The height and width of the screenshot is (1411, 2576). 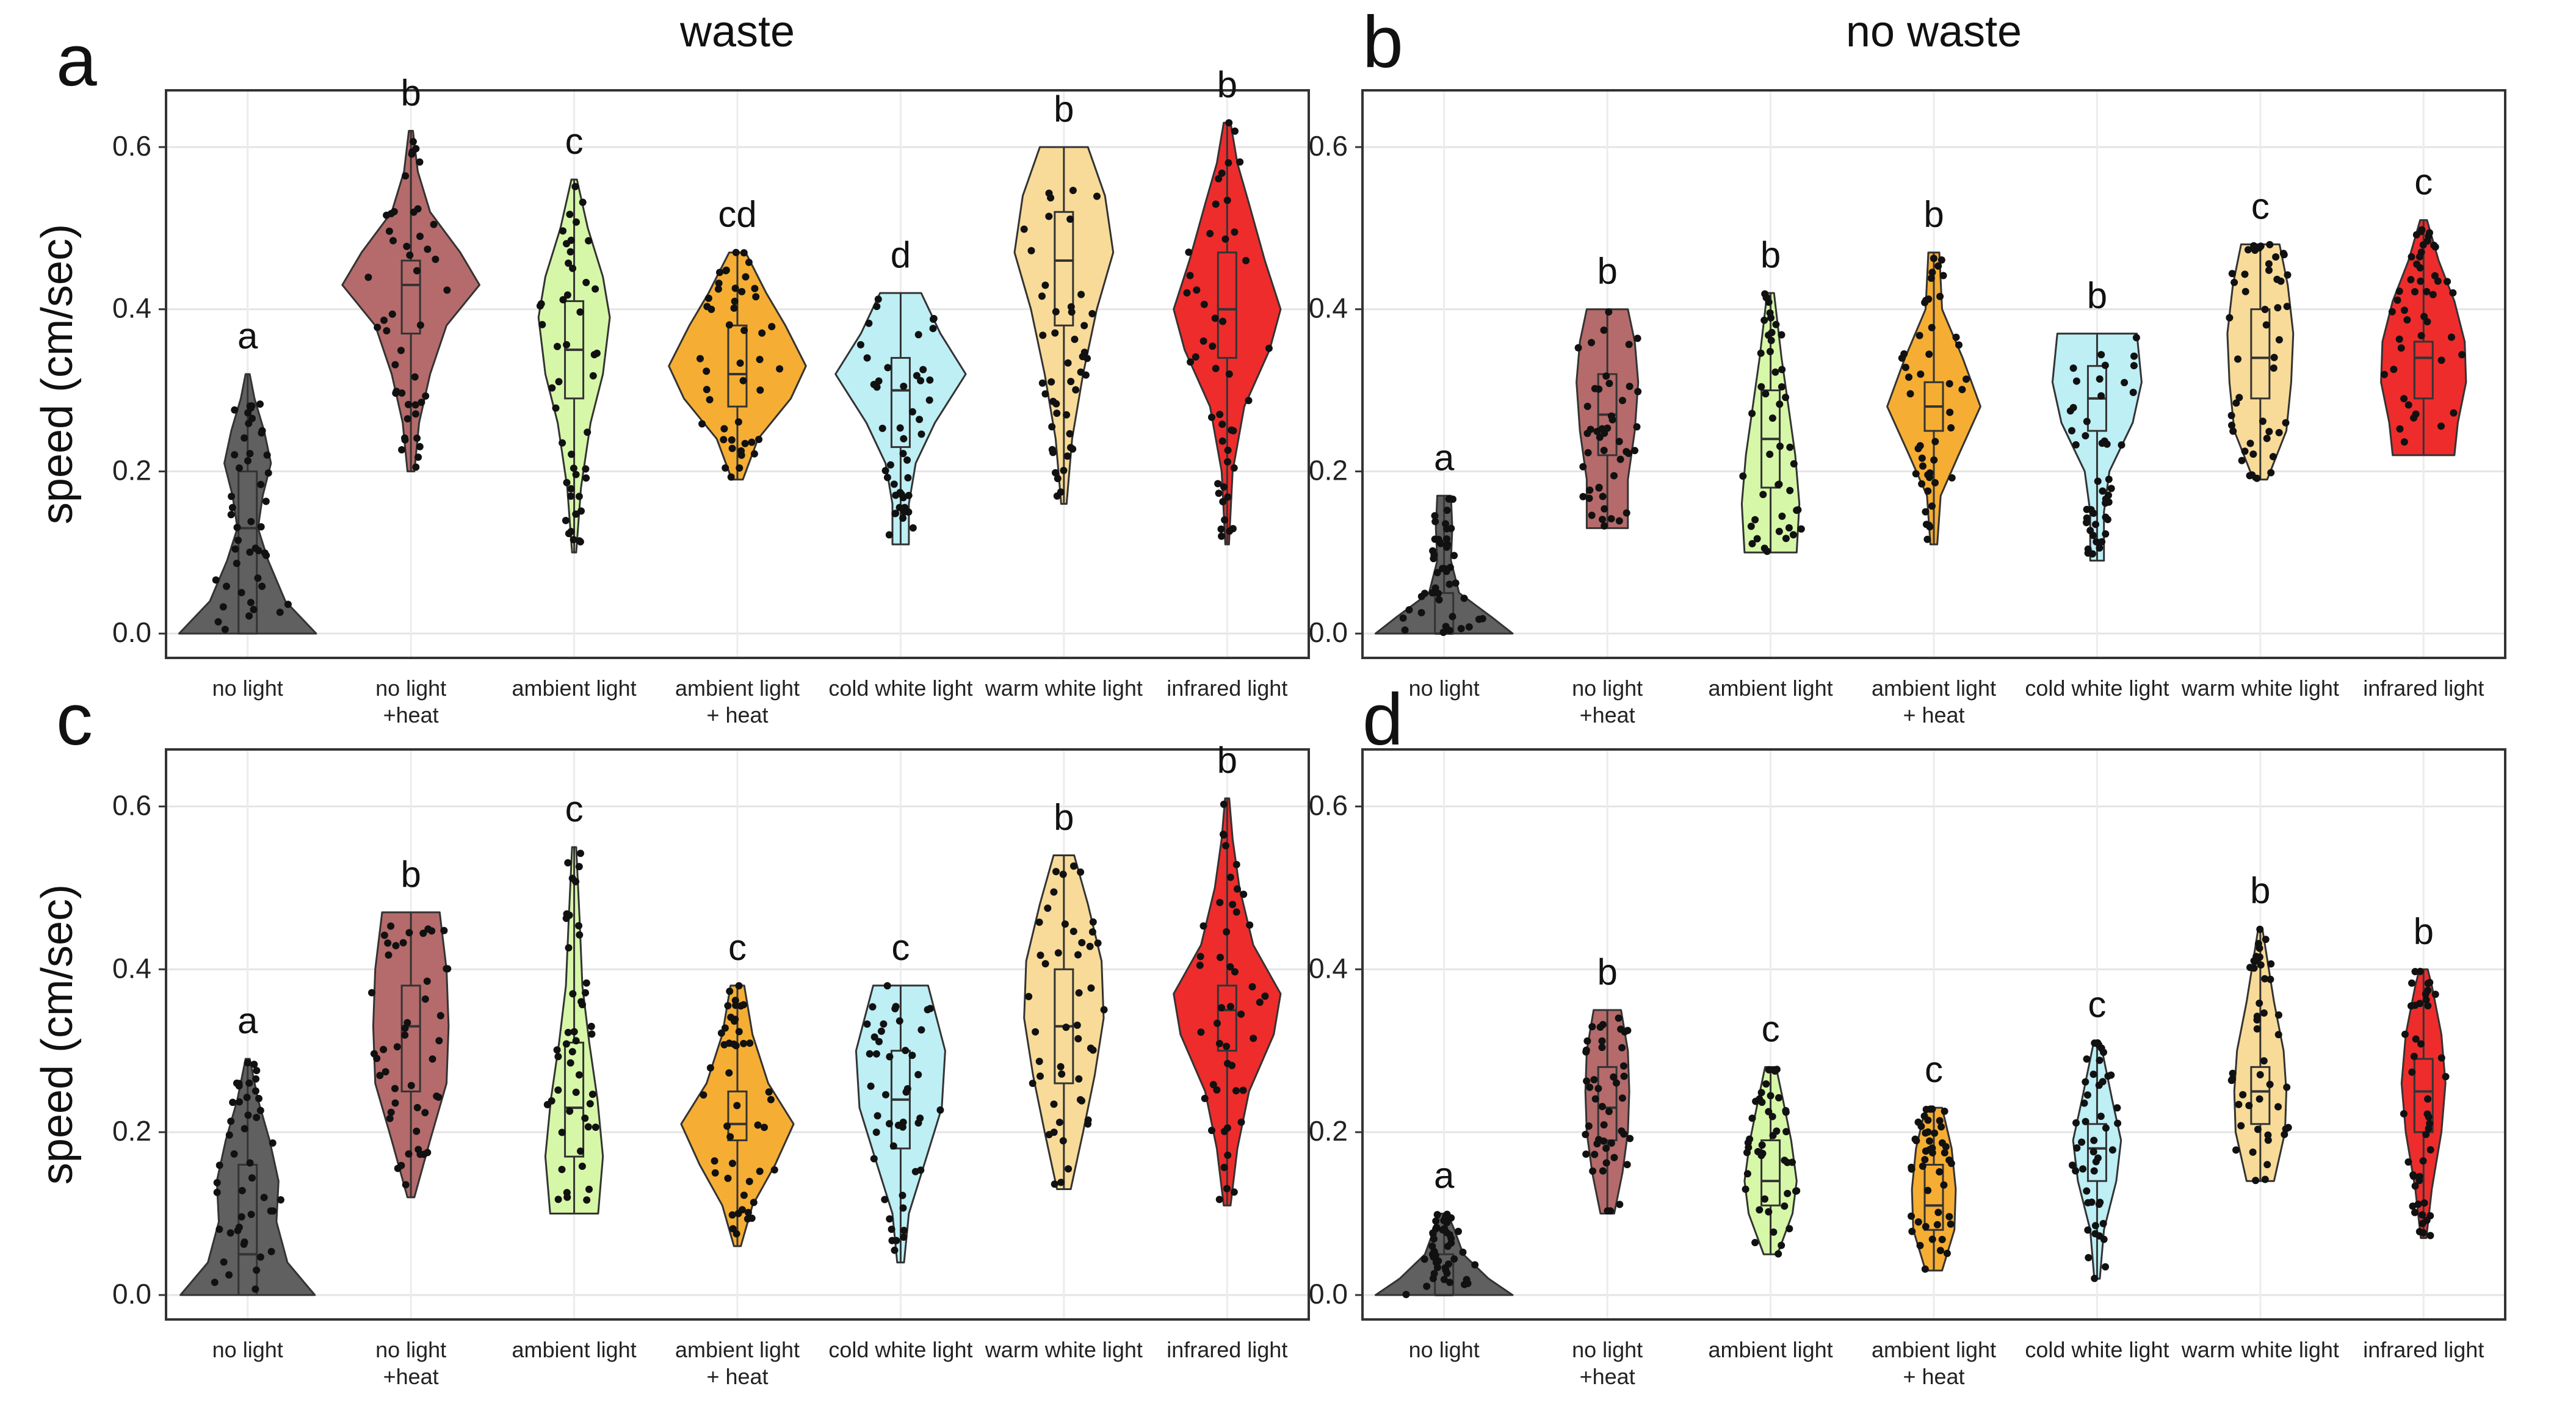 I want to click on panel-c-sig-letter: b, so click(x=1227, y=761).